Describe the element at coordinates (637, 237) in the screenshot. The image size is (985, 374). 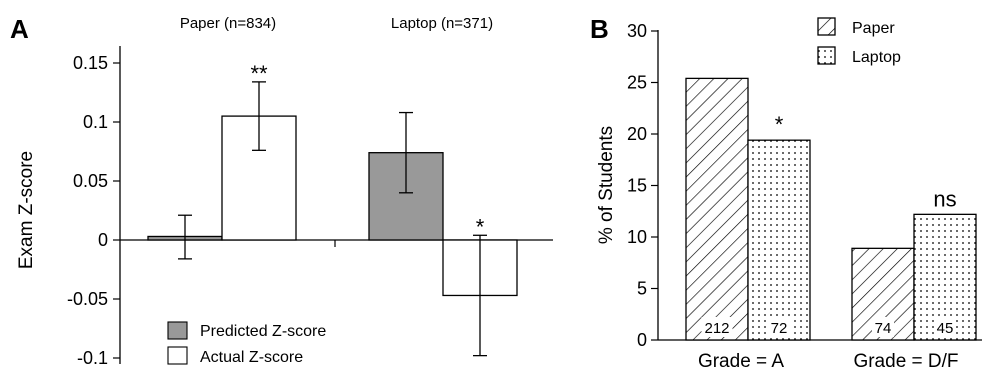
I see `panel-b-y-tick-label: 10` at that location.